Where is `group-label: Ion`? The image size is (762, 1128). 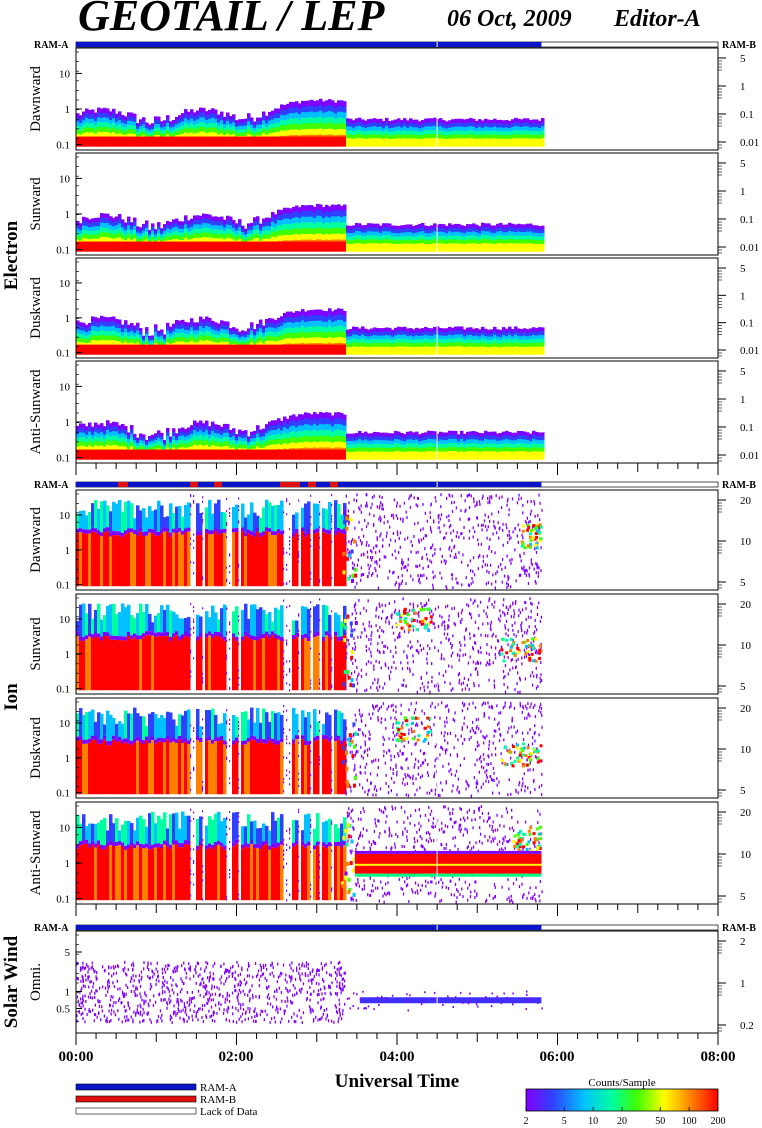
group-label: Ion is located at coordinates (11, 697).